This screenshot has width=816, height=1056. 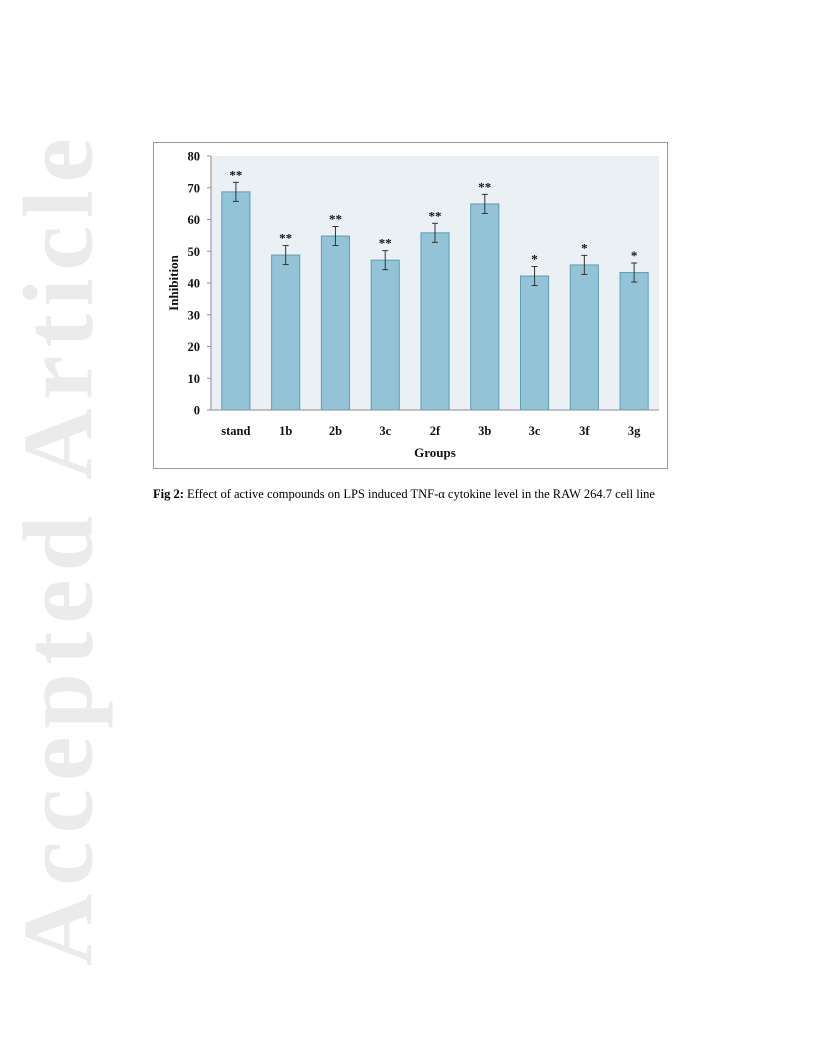 I want to click on x-tick-label: 3b, so click(x=484, y=431).